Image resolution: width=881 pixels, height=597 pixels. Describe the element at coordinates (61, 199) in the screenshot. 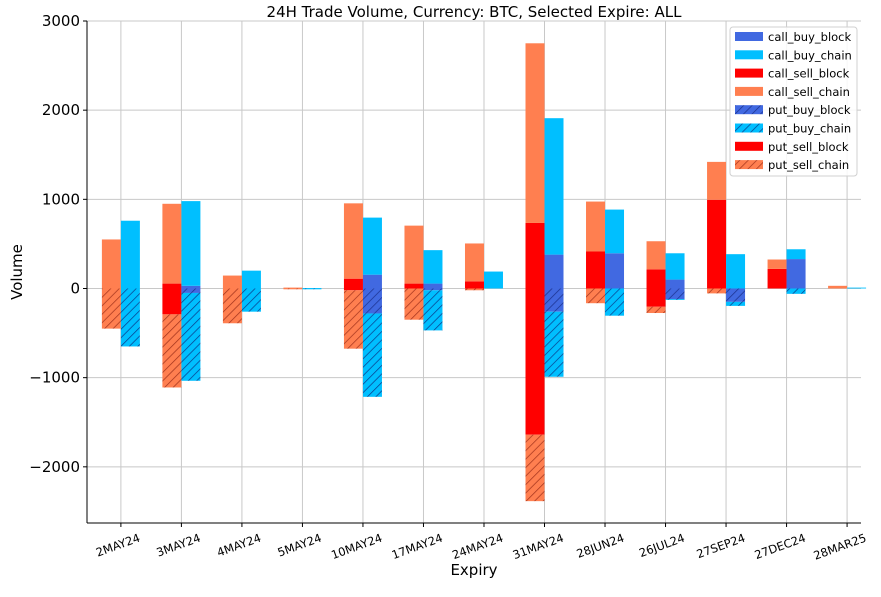

I see `y-tick-label: 1000` at that location.